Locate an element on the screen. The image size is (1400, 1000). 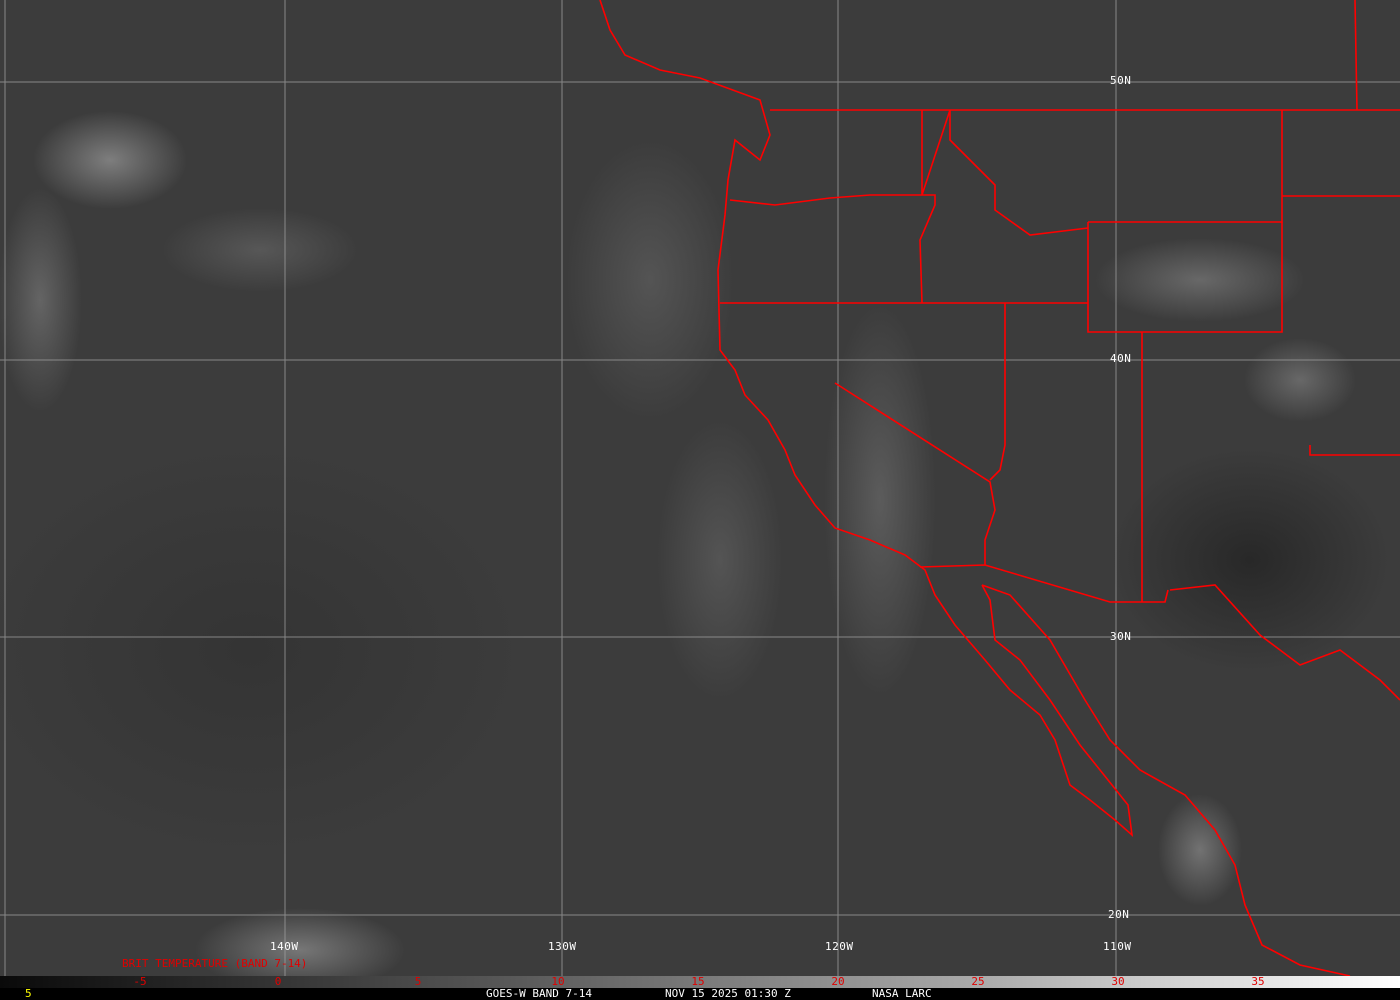
washington-oregon-border is located at coordinates (832, 249).